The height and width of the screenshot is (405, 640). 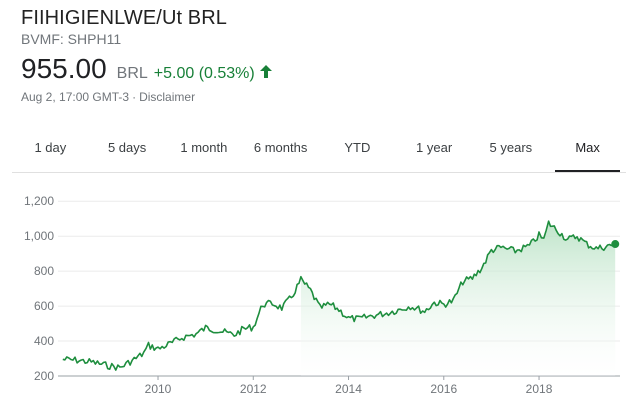 I want to click on price-row: 955.00 BRL +5.00 (0.53%), so click(x=325, y=69).